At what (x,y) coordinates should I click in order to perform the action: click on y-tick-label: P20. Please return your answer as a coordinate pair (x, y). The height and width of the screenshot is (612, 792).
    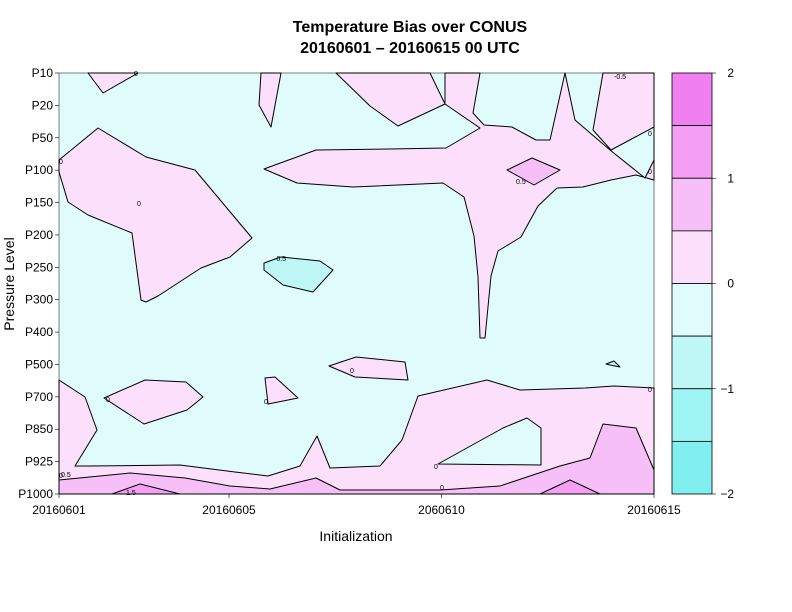
    Looking at the image, I should click on (43, 105).